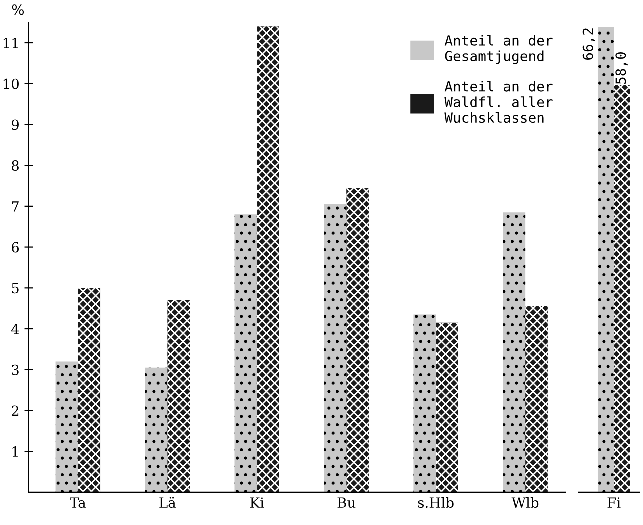 The height and width of the screenshot is (525, 643). What do you see at coordinates (15, 451) in the screenshot?
I see `y-tick-label: 1` at bounding box center [15, 451].